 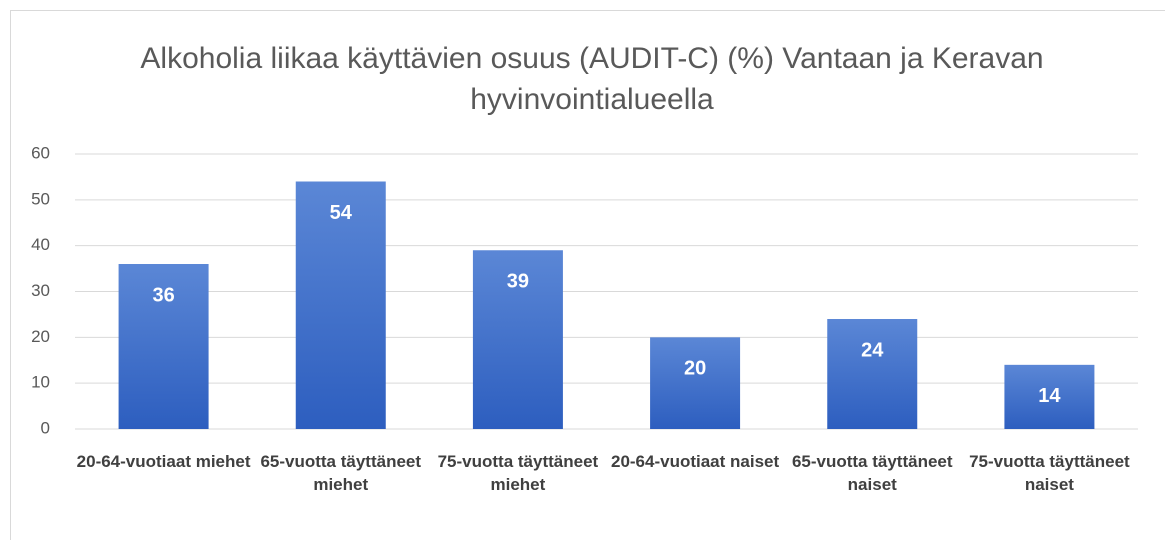 I want to click on y-tick-label: 30, so click(x=40, y=290).